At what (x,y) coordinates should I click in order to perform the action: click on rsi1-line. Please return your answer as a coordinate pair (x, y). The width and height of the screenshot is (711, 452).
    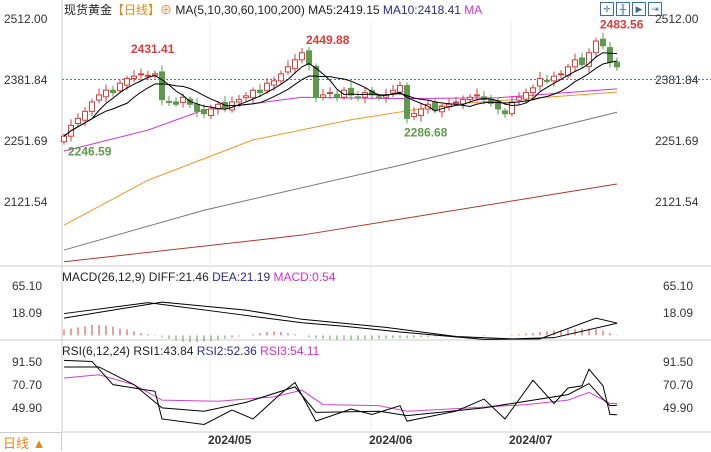
    Looking at the image, I should click on (340, 392).